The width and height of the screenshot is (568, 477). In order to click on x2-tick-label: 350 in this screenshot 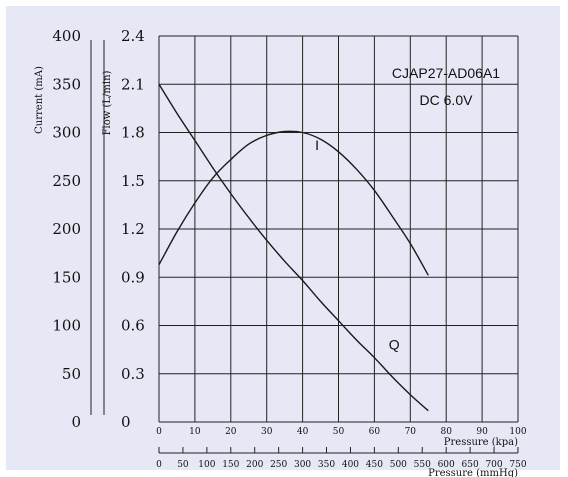, I will do `click(326, 465)`.